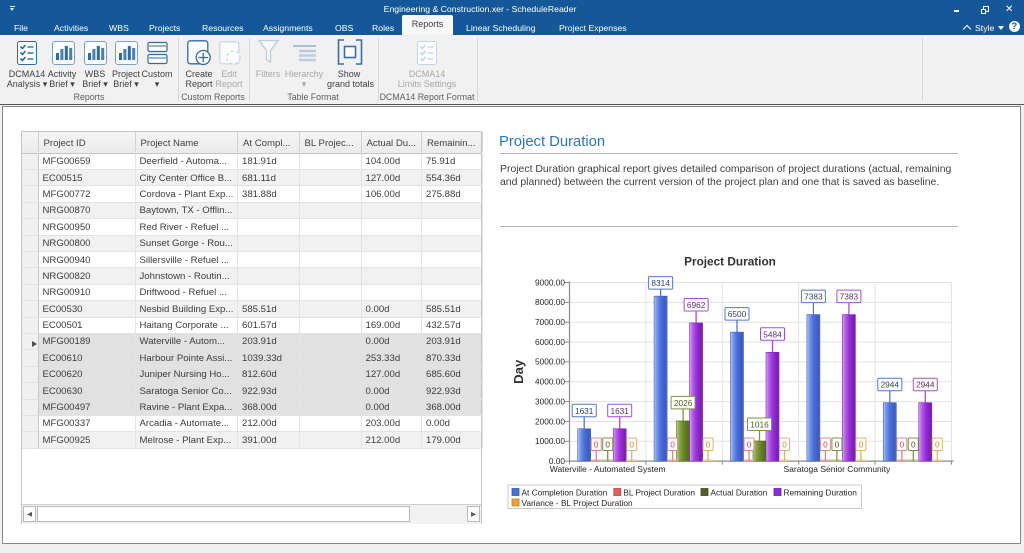  Describe the element at coordinates (550, 342) in the screenshot. I see `svg-text: 6000.00` at that location.